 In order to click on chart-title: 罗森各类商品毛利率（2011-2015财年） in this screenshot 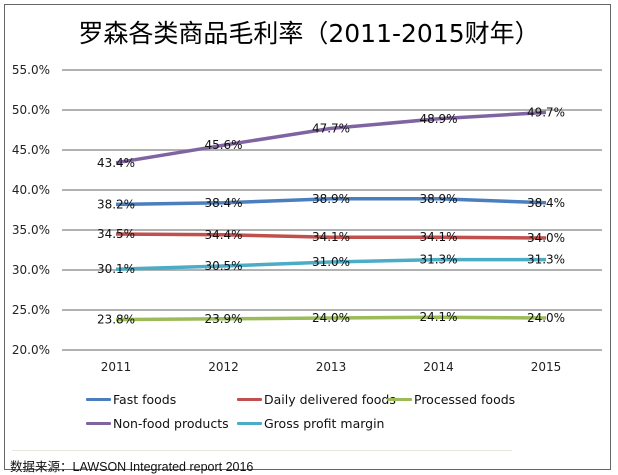, I will do `click(309, 33)`.